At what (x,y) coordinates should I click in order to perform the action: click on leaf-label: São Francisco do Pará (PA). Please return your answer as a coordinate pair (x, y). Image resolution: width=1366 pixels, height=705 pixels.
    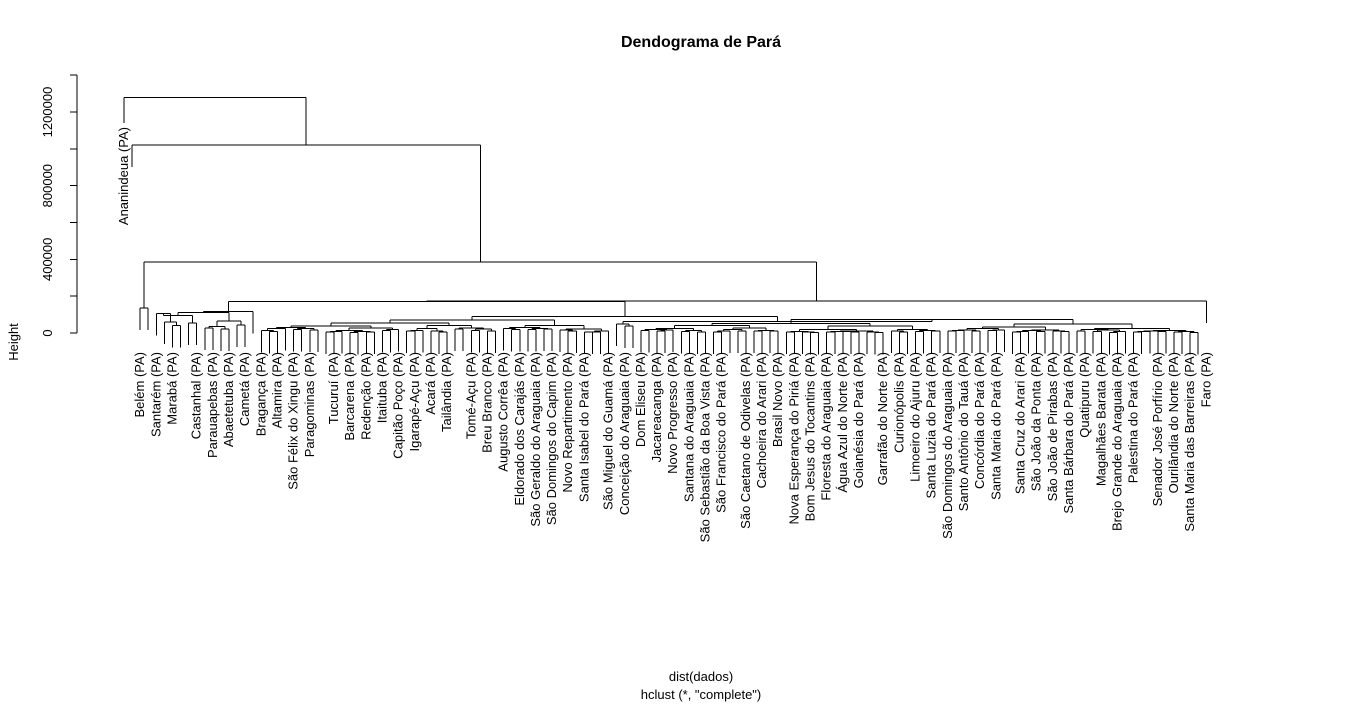
    Looking at the image, I should click on (721, 432).